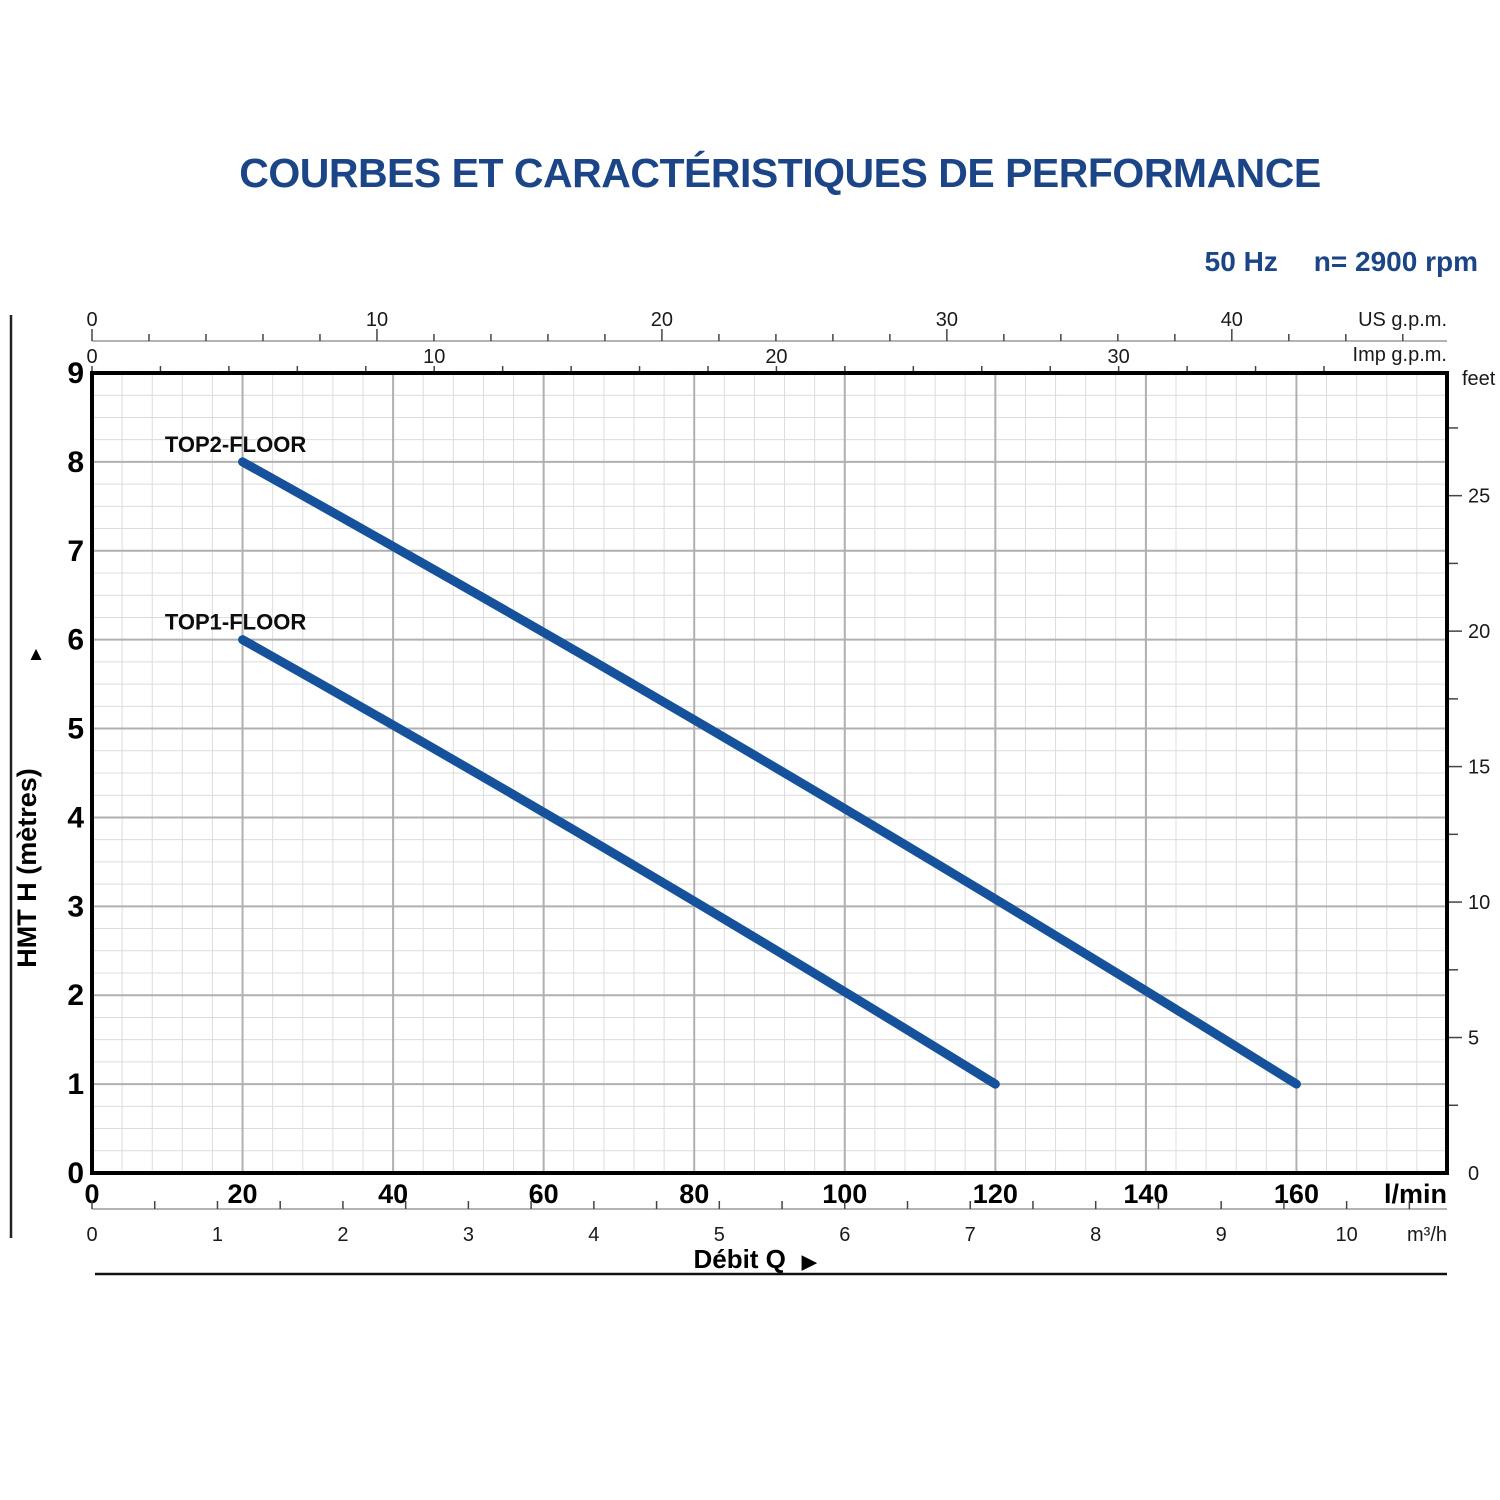  Describe the element at coordinates (91, 1235) in the screenshot. I see `m3h-tick-label: 0` at that location.